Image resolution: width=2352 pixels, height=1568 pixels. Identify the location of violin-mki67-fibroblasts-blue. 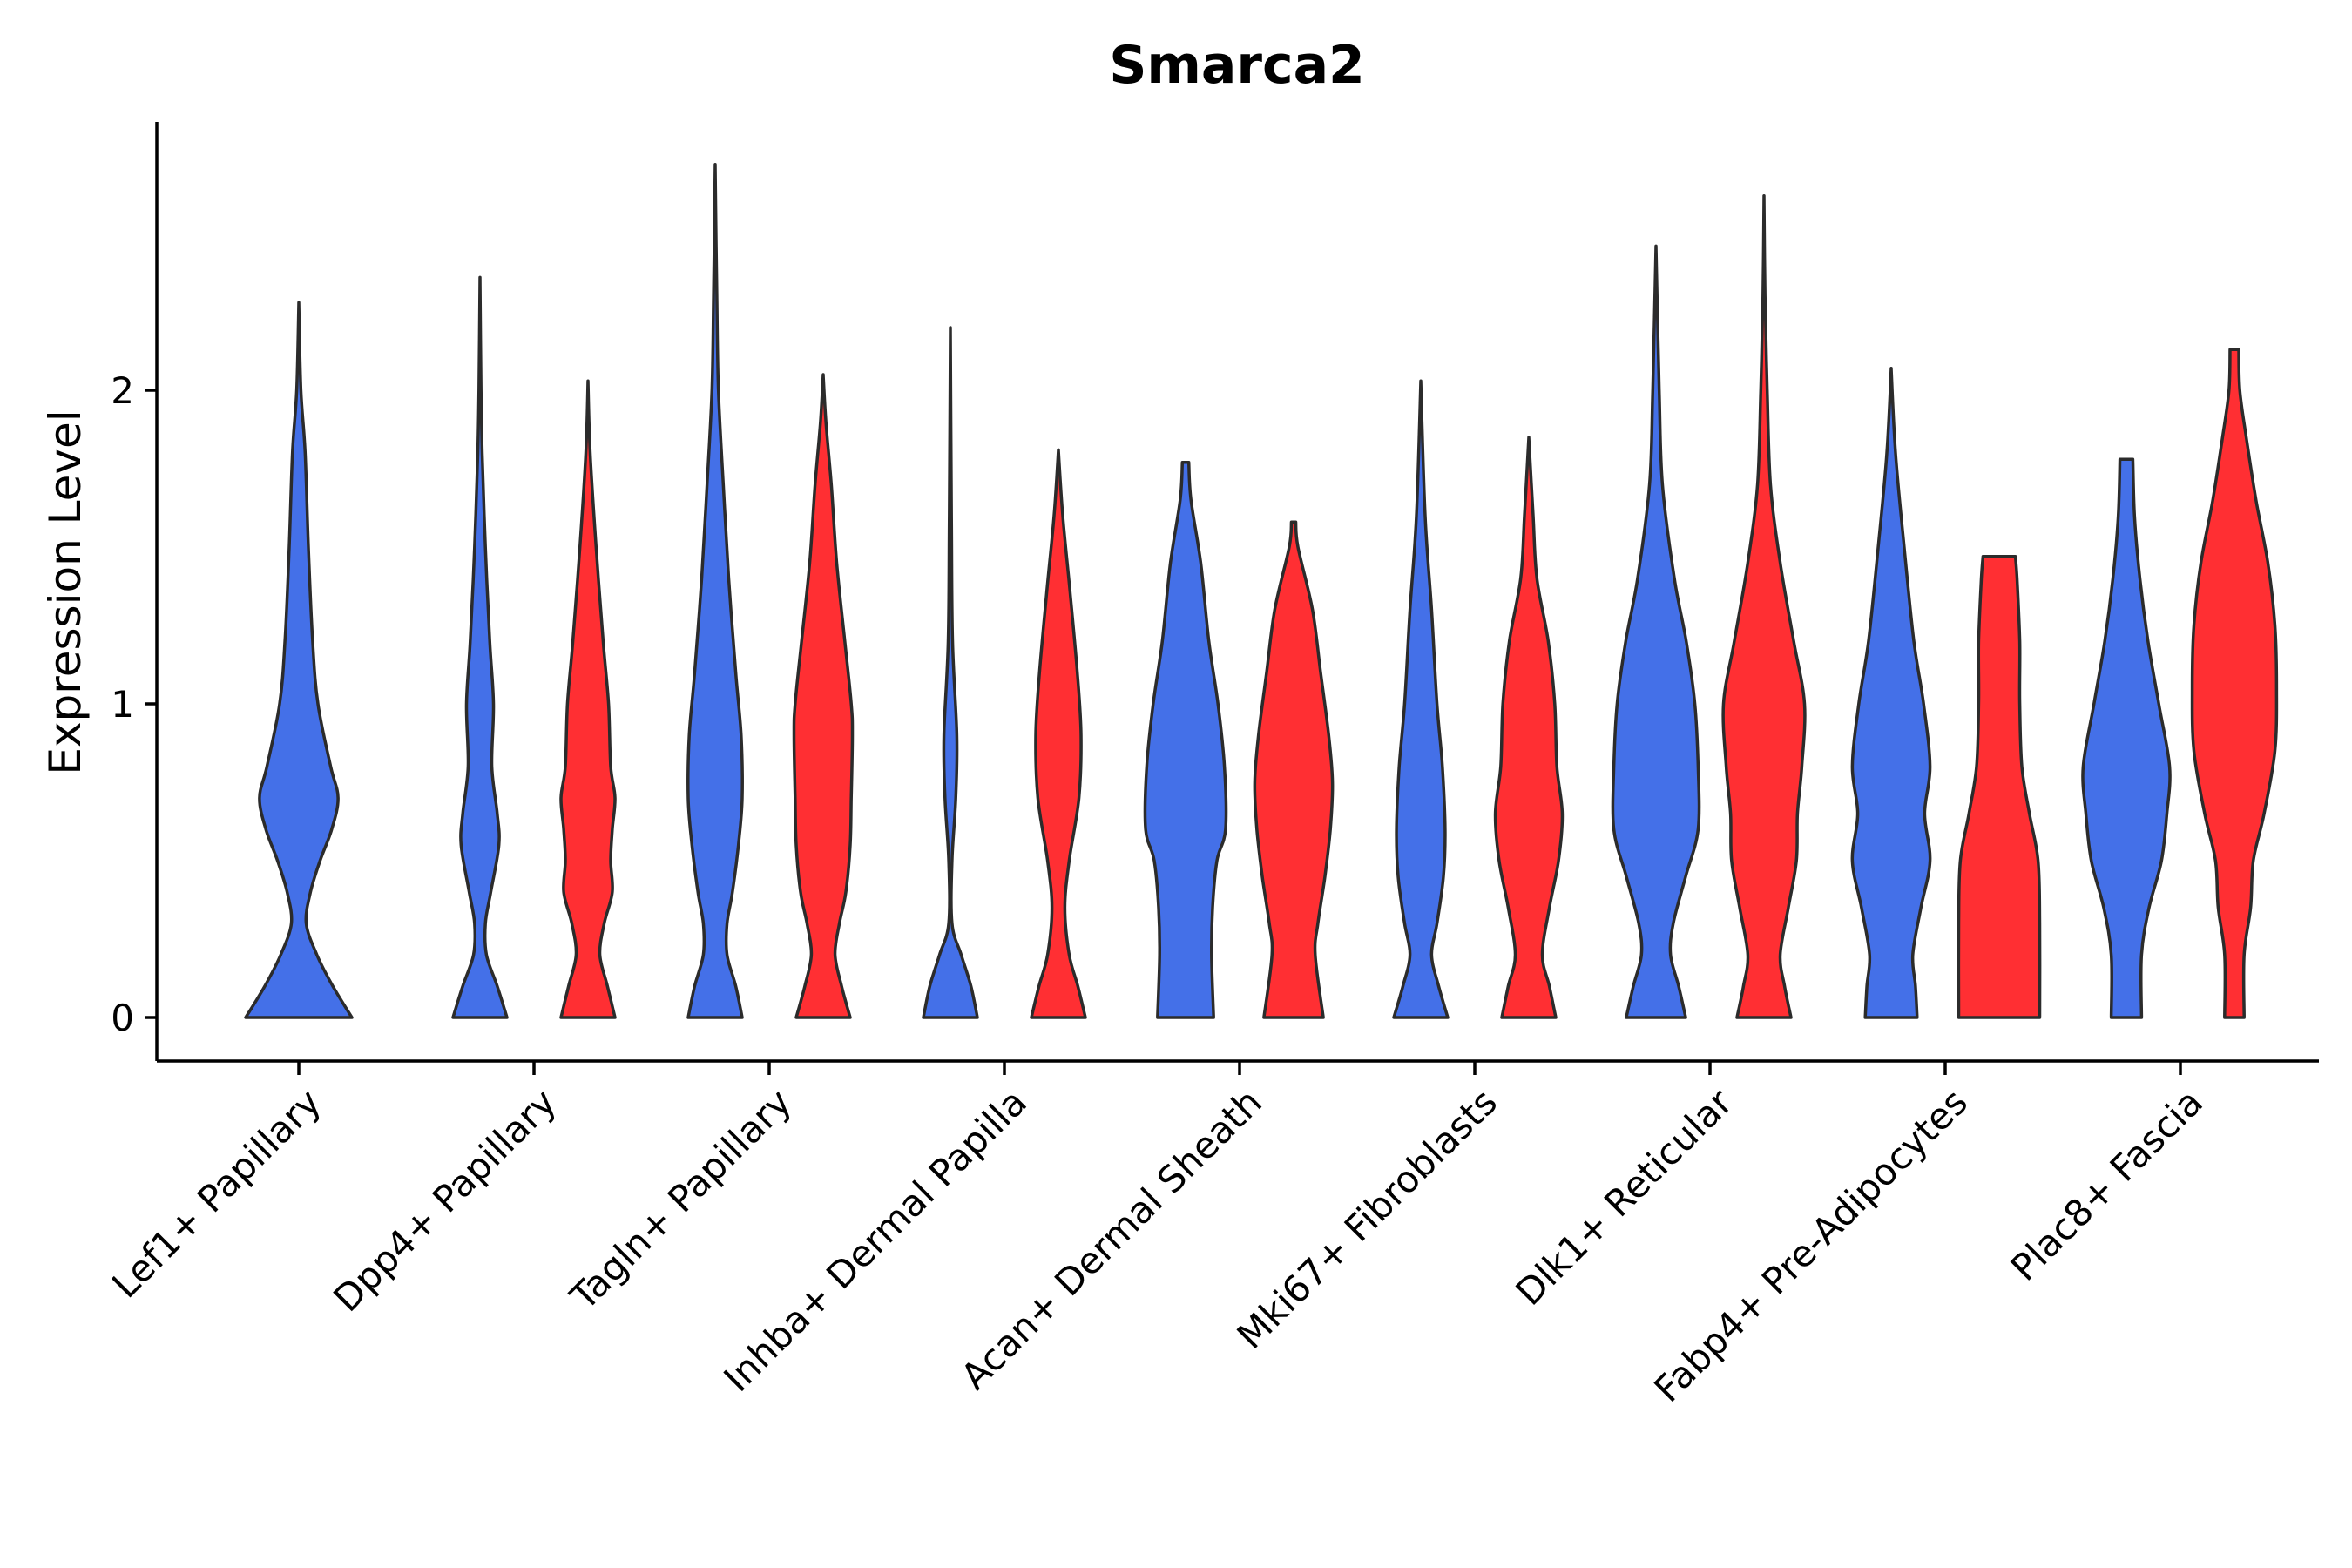
(1421, 699).